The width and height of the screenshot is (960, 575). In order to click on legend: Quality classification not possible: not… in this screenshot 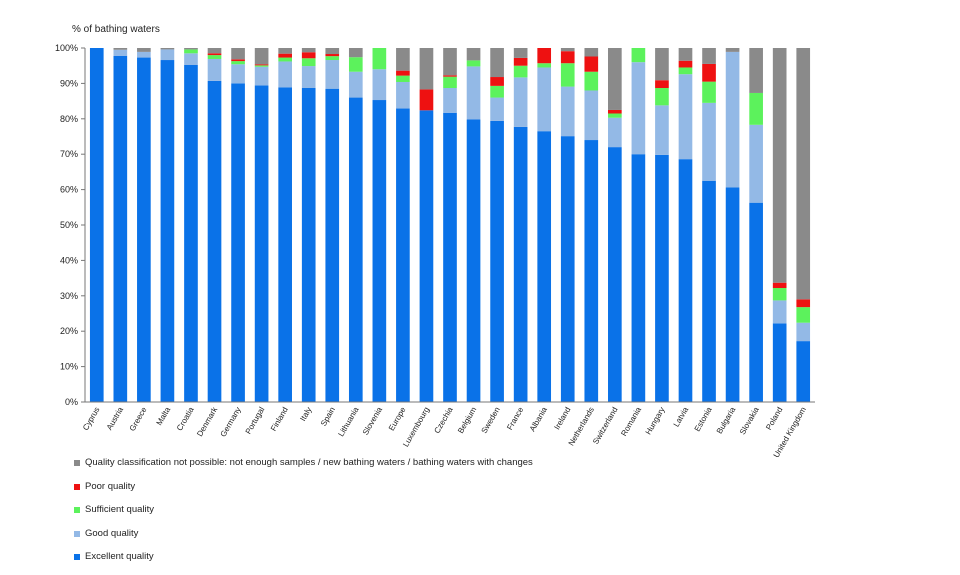, I will do `click(303, 516)`.